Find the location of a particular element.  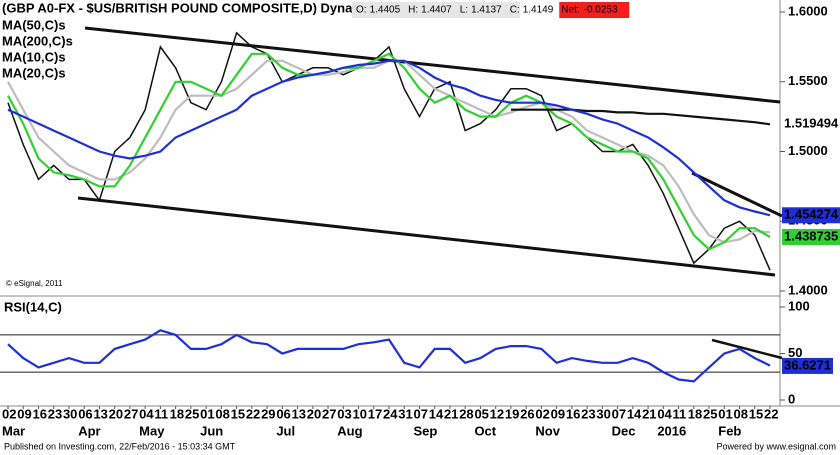

header-box is located at coordinates (436, 10).